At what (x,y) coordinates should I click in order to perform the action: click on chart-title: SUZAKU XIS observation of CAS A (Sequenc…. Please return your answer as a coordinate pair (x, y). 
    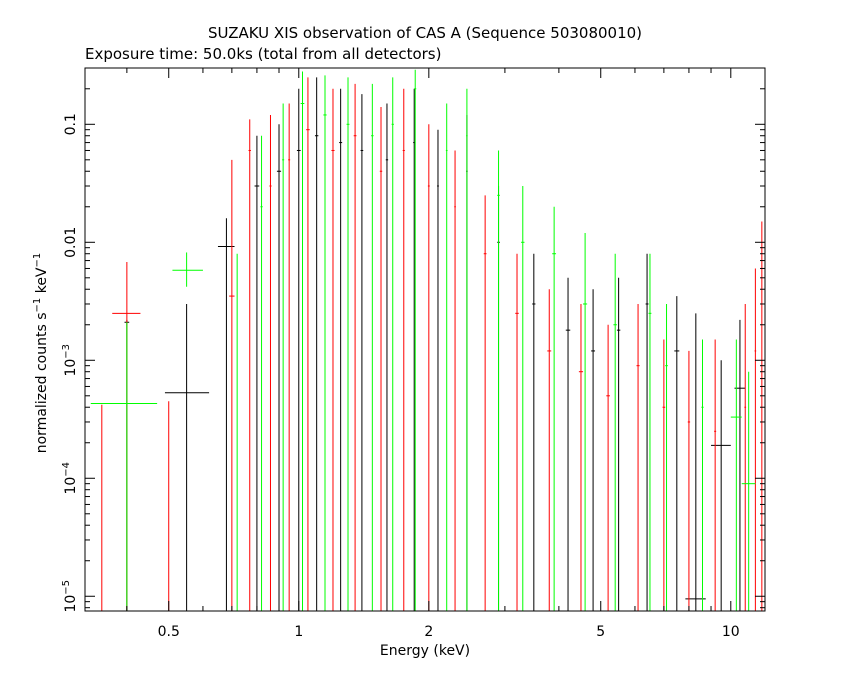
    Looking at the image, I should click on (425, 33).